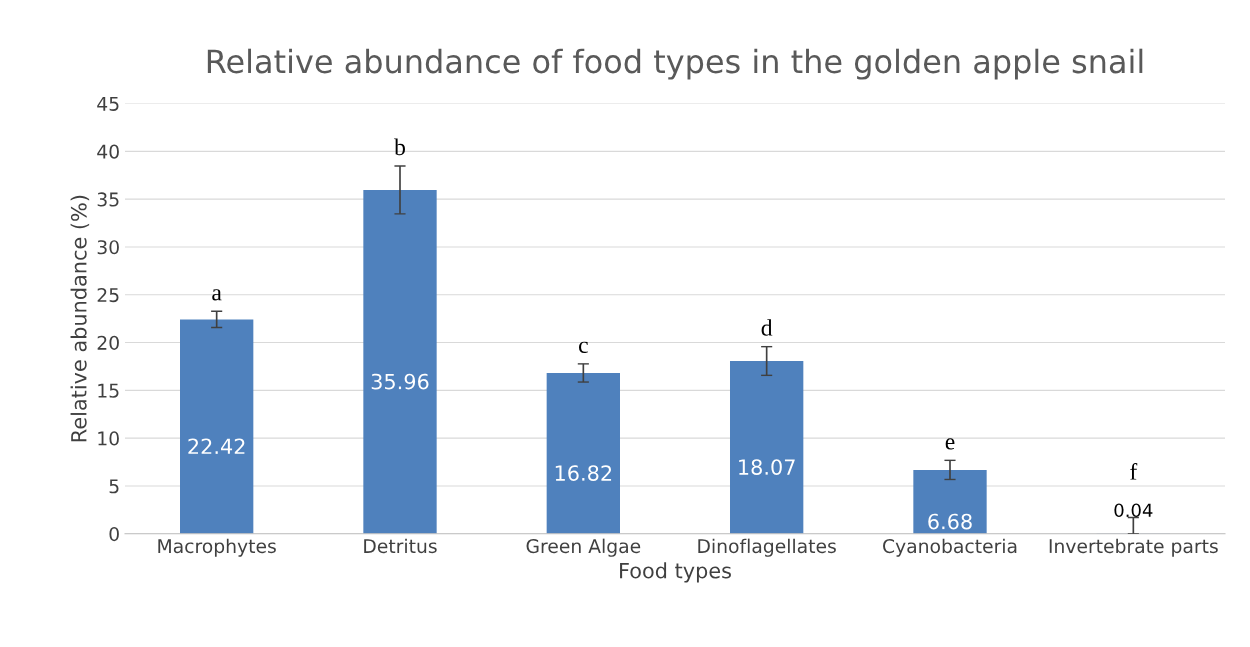  What do you see at coordinates (1134, 471) in the screenshot?
I see `annotation: f` at bounding box center [1134, 471].